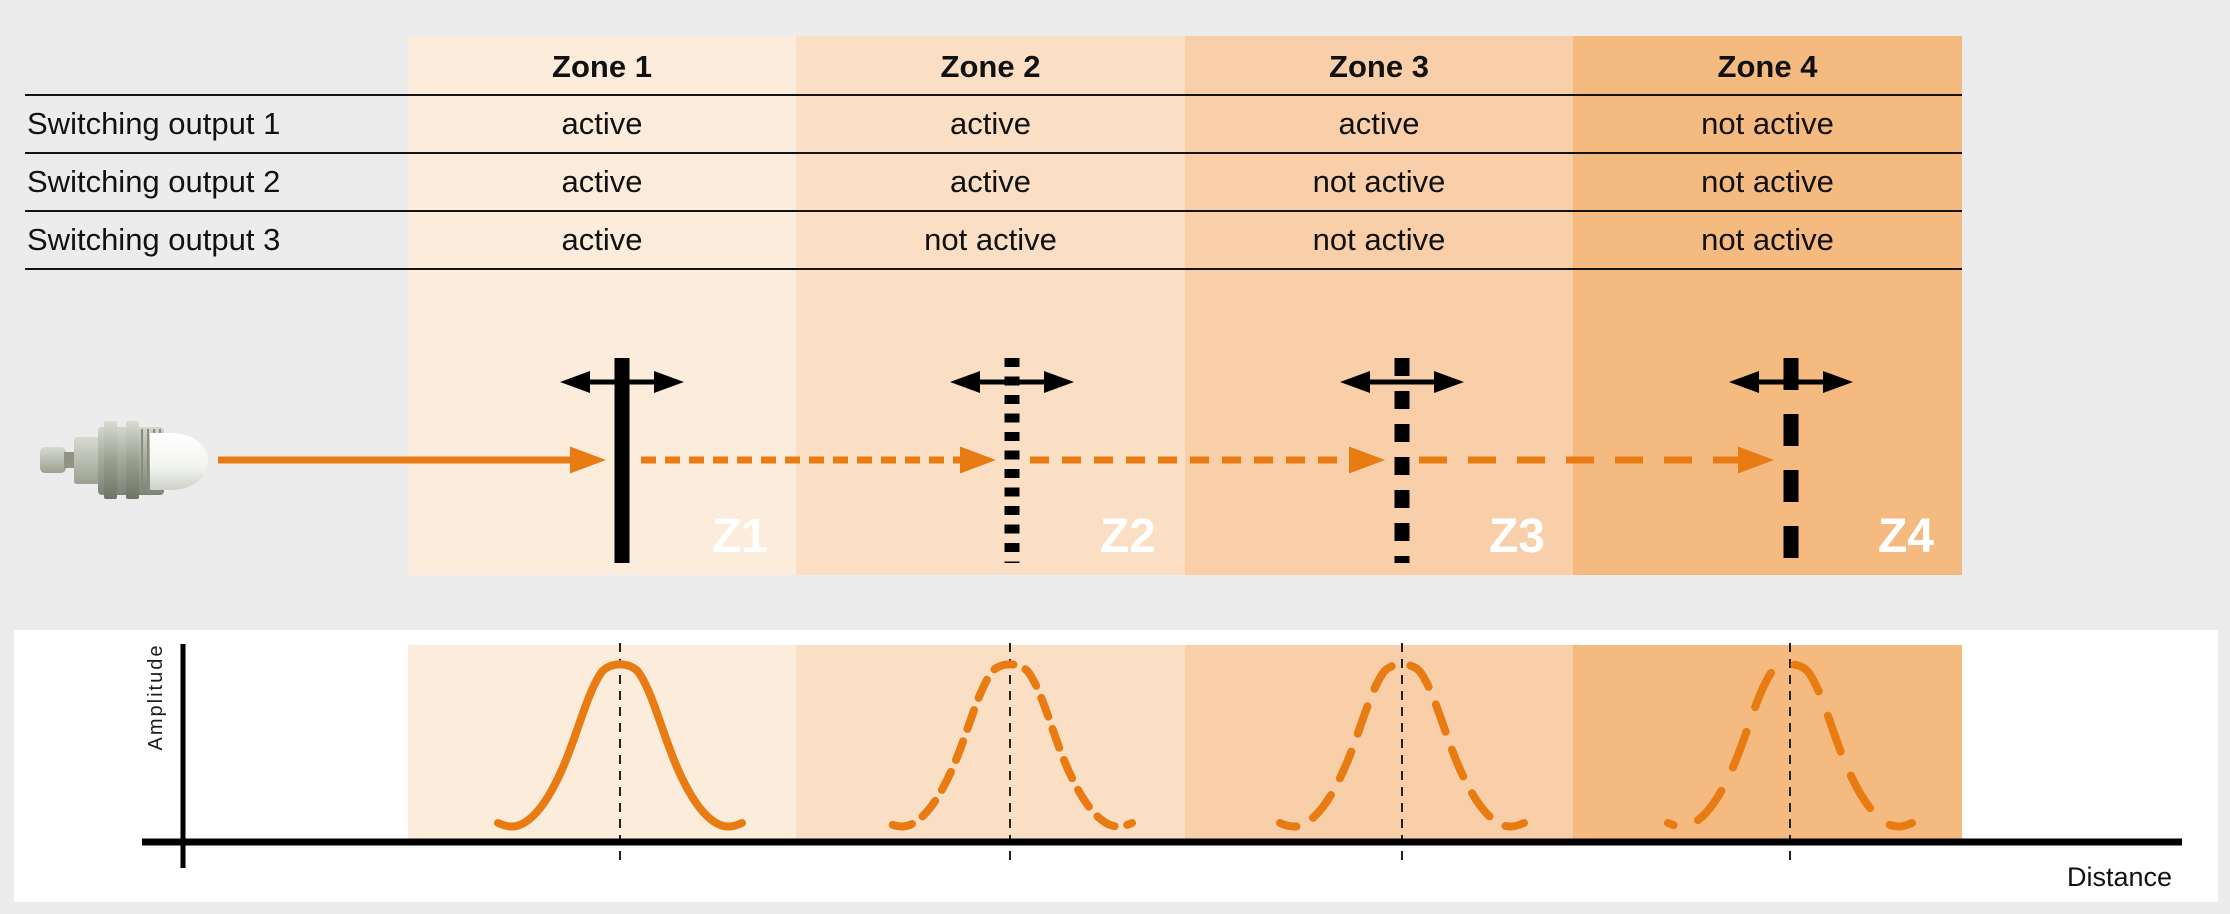  I want to click on zone-tag-z1: Z1, so click(739, 536).